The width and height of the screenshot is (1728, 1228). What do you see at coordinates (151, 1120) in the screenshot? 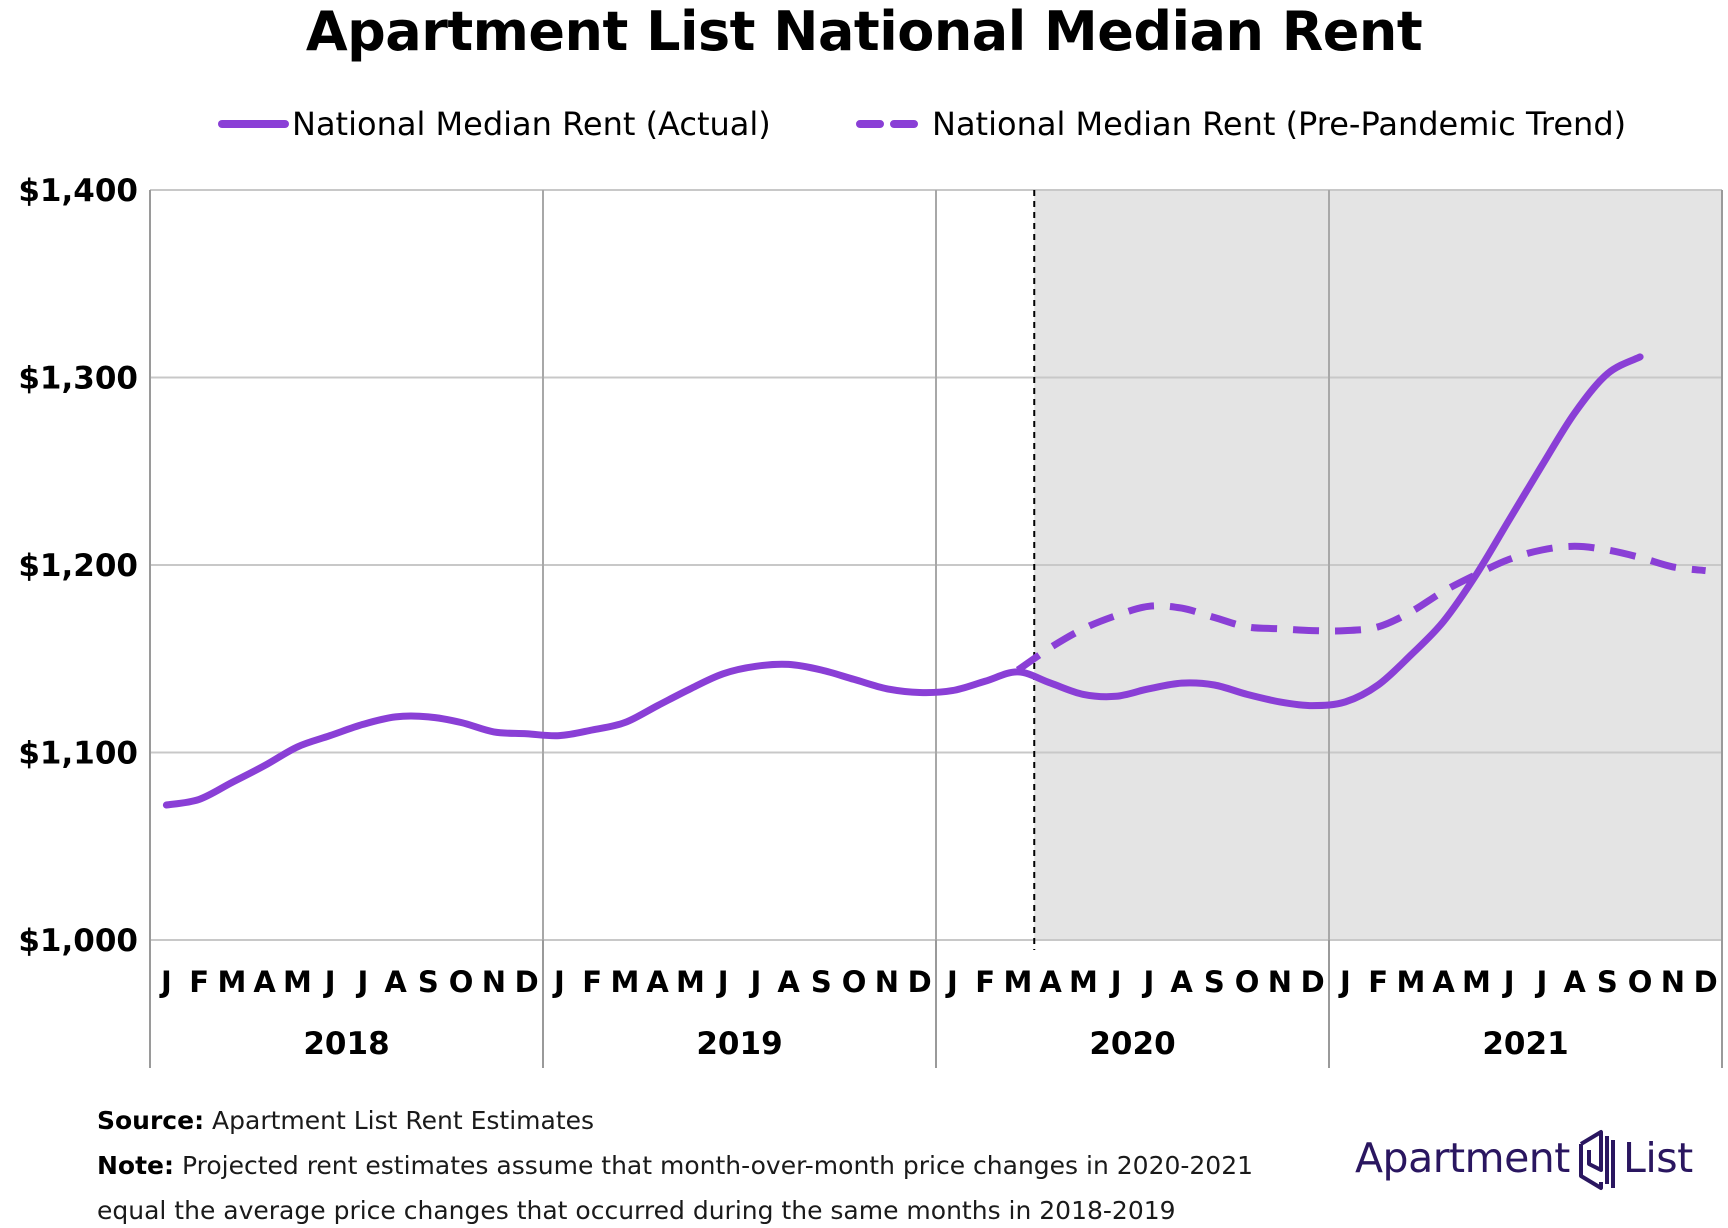
I see `source-label: Source:` at bounding box center [151, 1120].